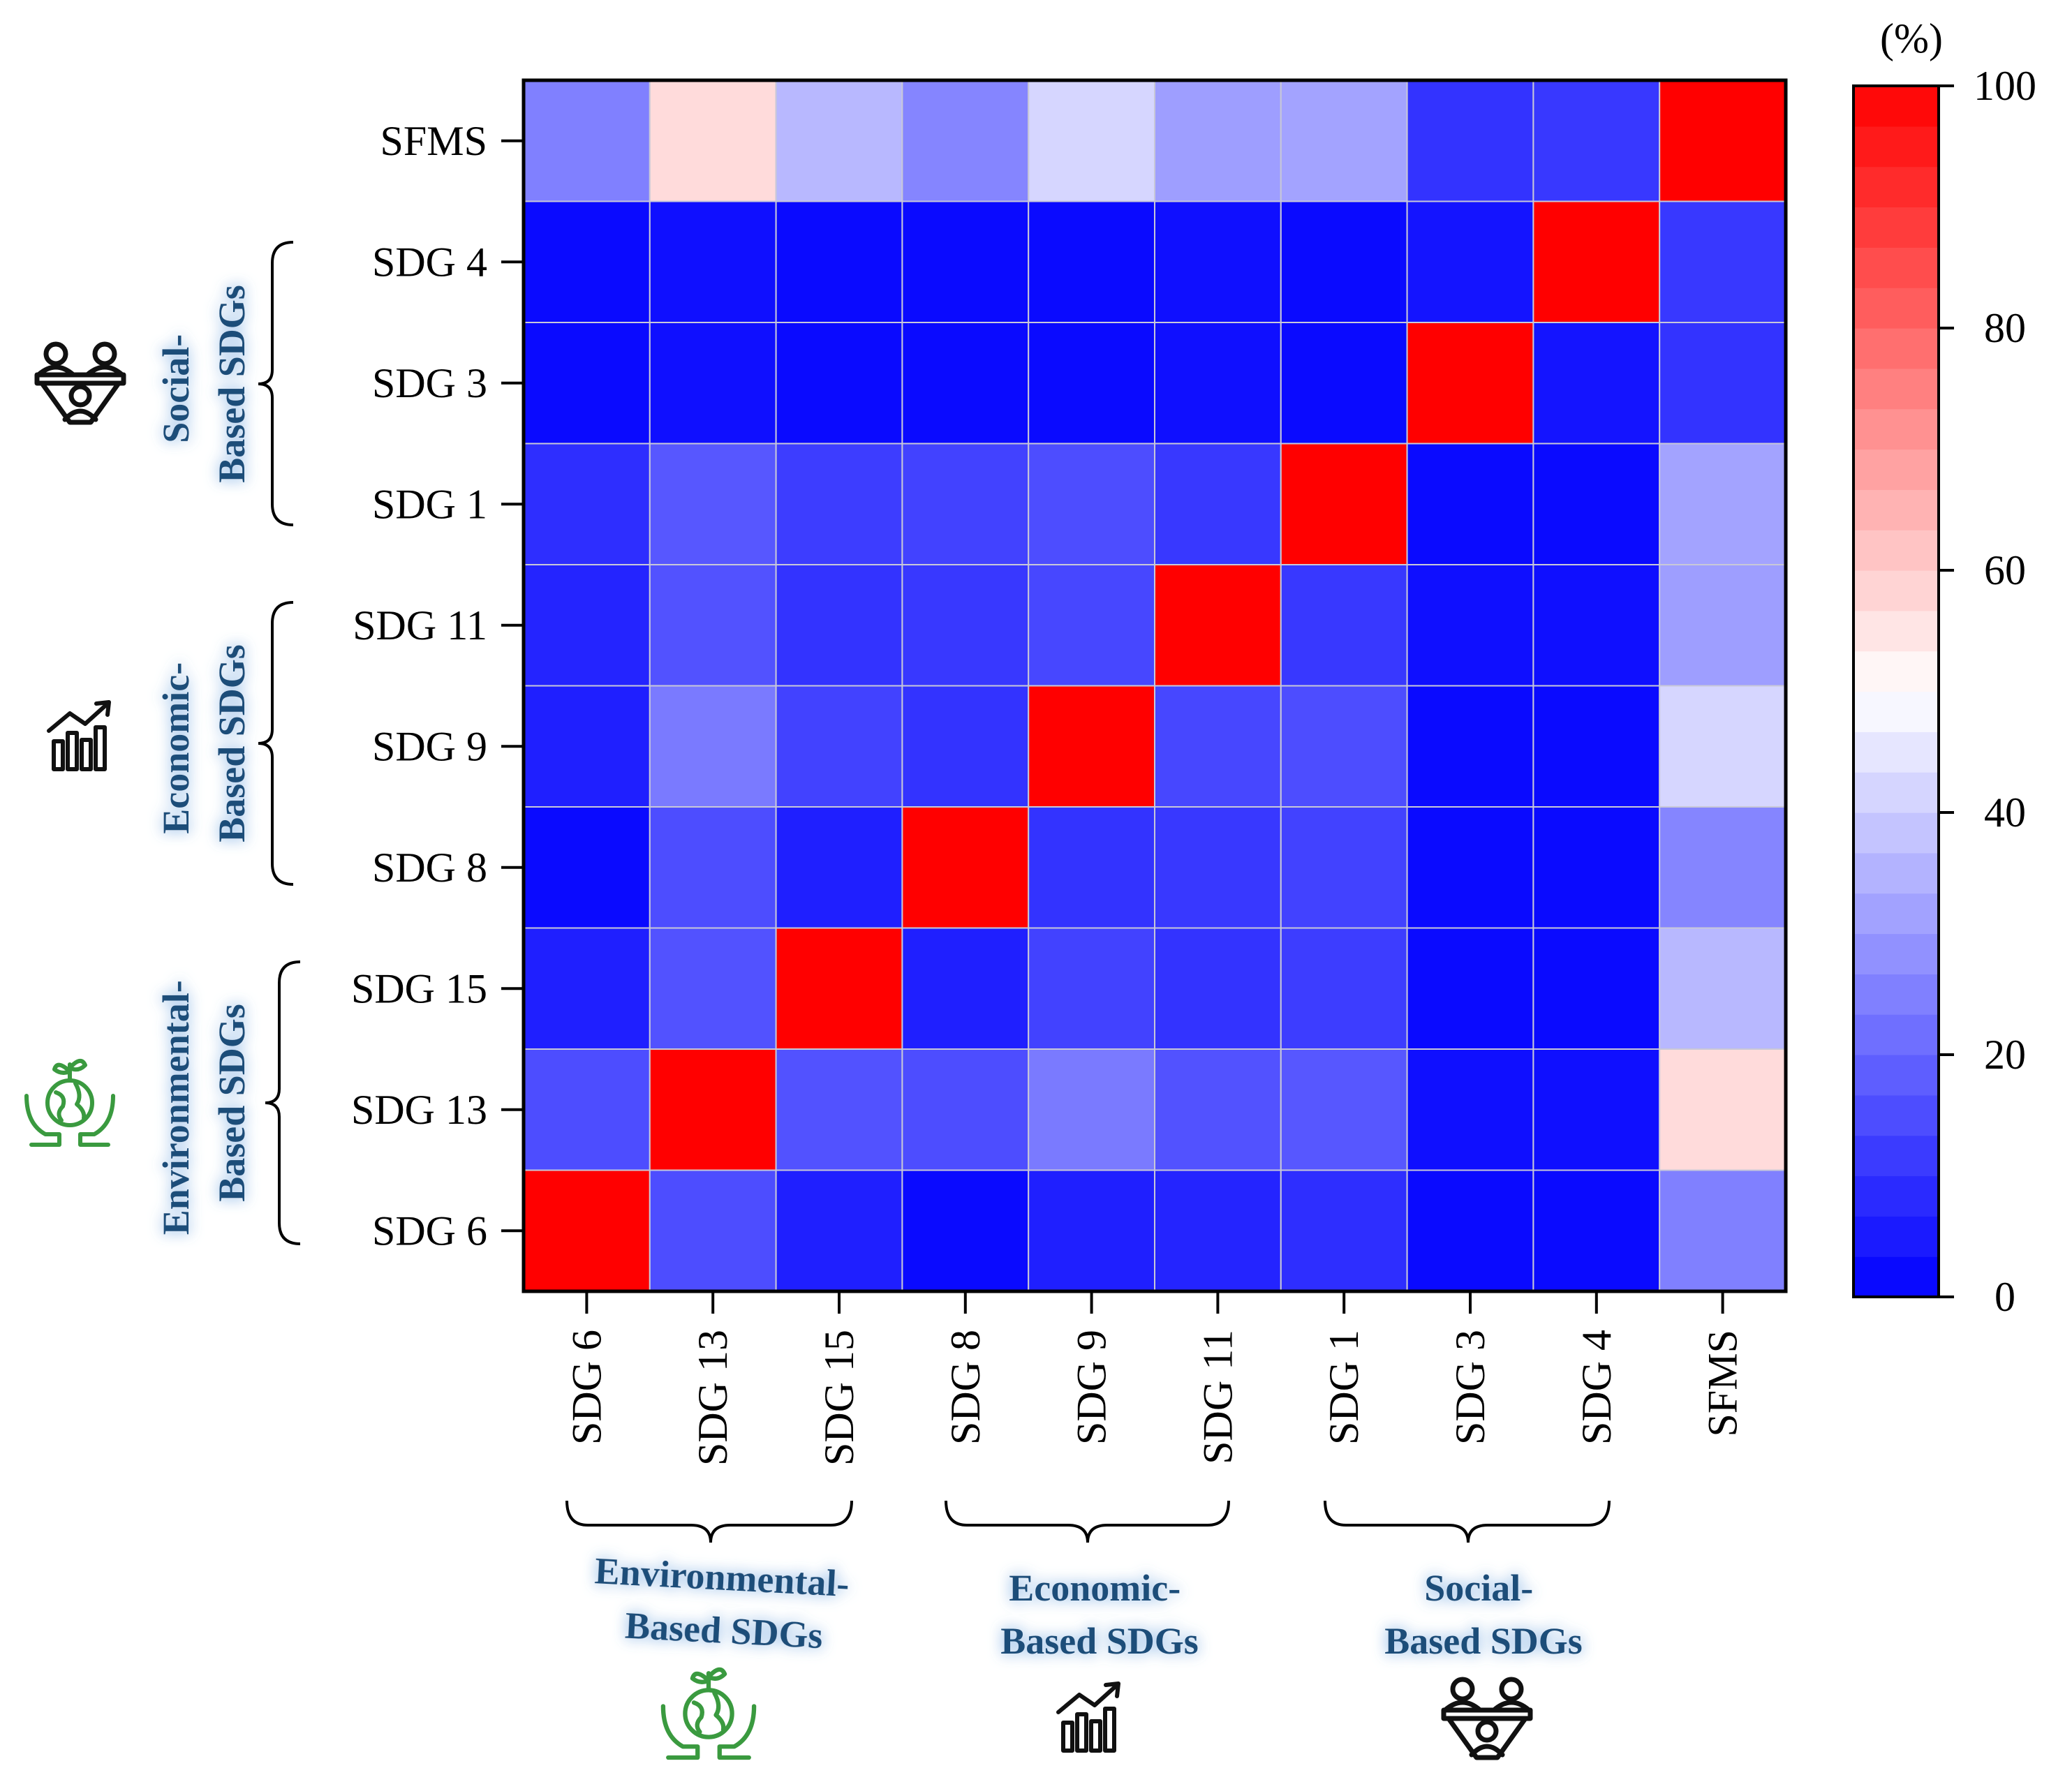  I want to click on x-tick-label: SDG 3, so click(1470, 1387).